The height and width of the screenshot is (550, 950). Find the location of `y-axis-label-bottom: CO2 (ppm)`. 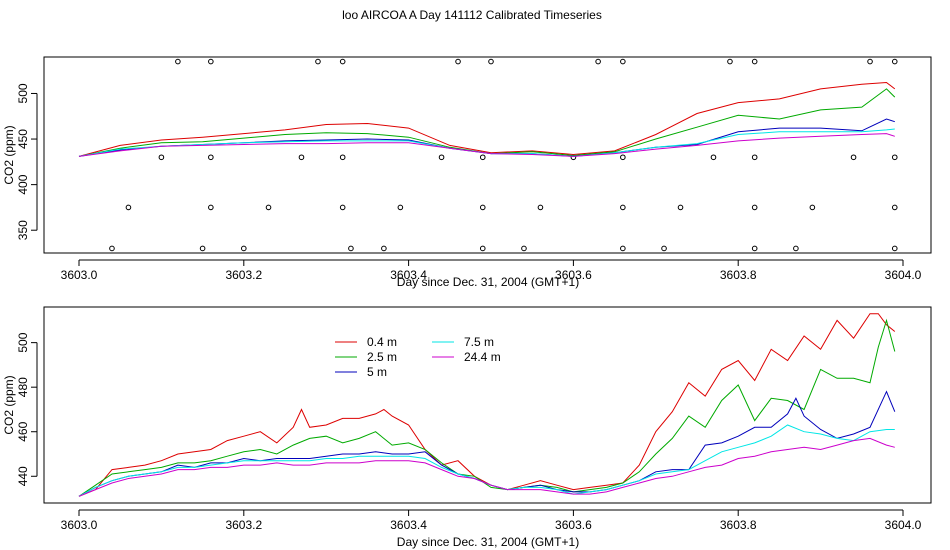

y-axis-label-bottom: CO2 (ppm) is located at coordinates (9, 404).